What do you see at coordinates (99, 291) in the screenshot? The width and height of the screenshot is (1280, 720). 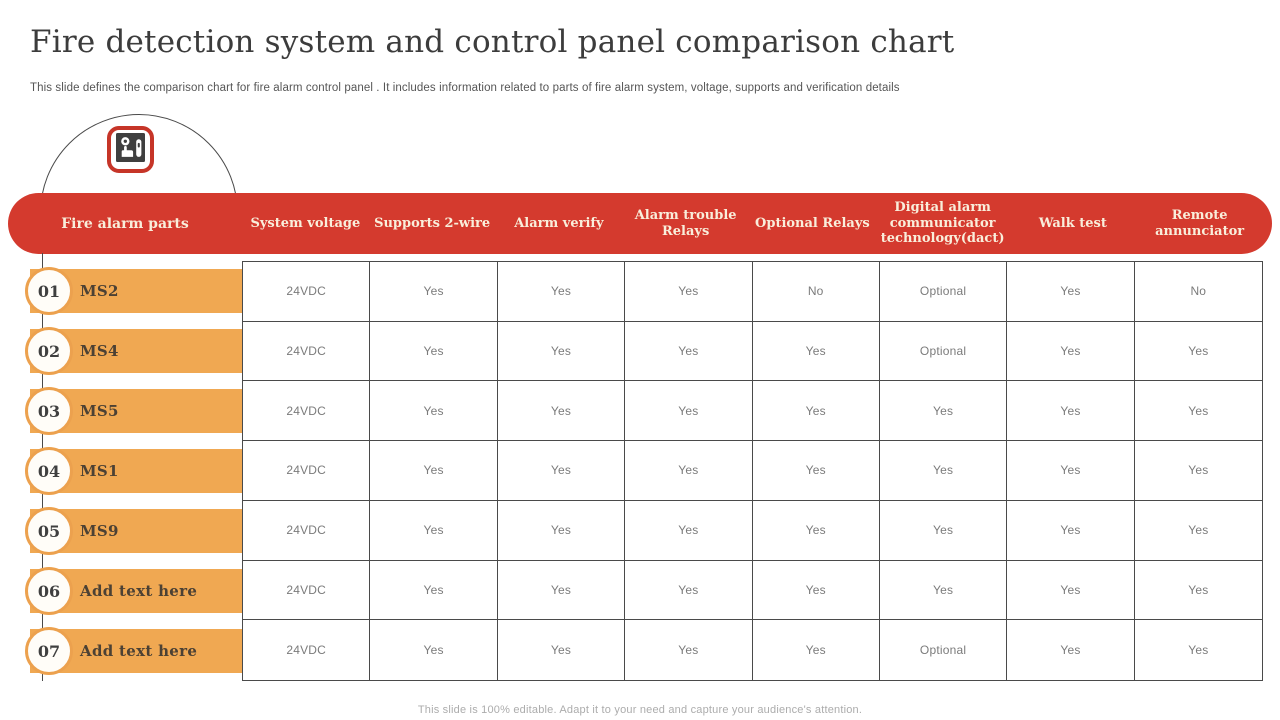 I see `row-label-text: MS2` at bounding box center [99, 291].